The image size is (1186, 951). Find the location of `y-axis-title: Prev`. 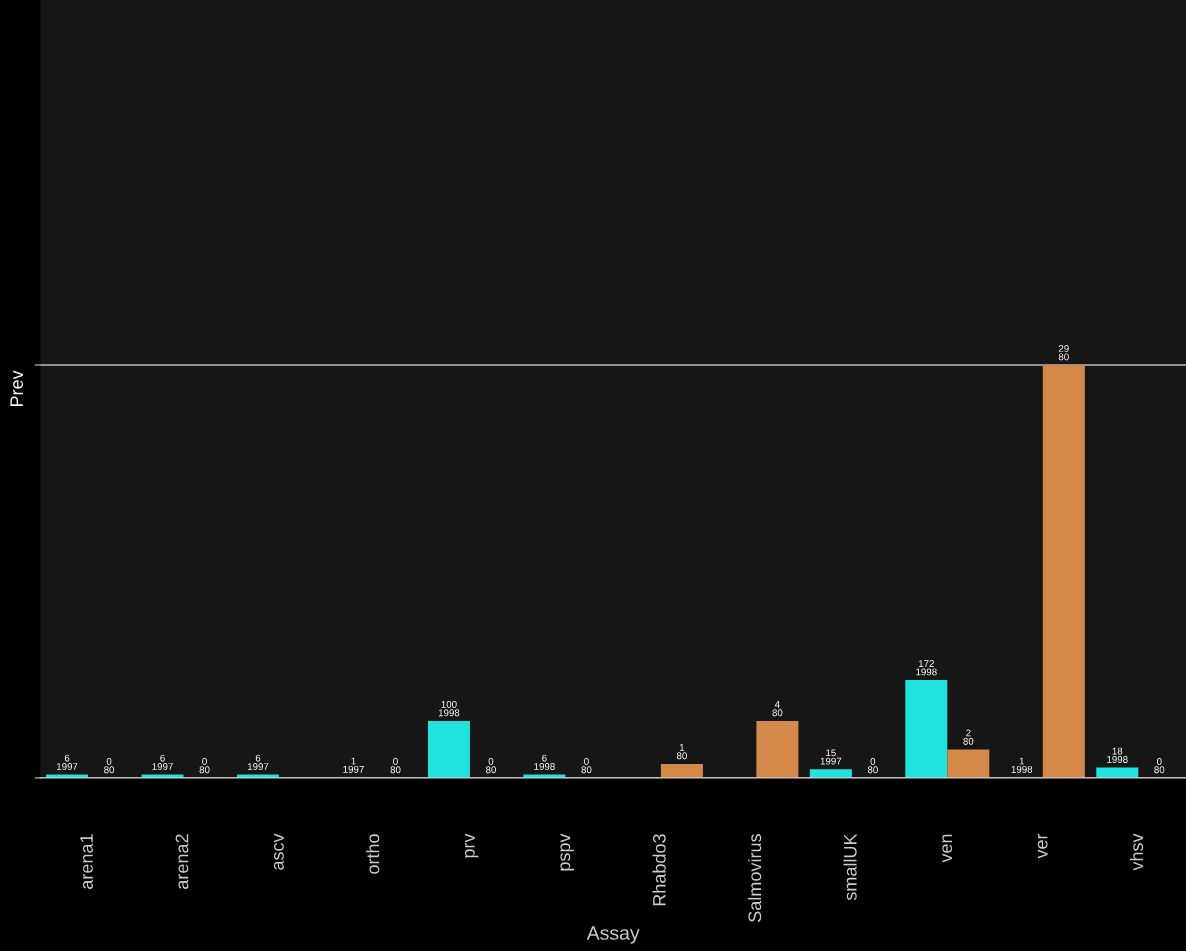

y-axis-title: Prev is located at coordinates (17, 388).